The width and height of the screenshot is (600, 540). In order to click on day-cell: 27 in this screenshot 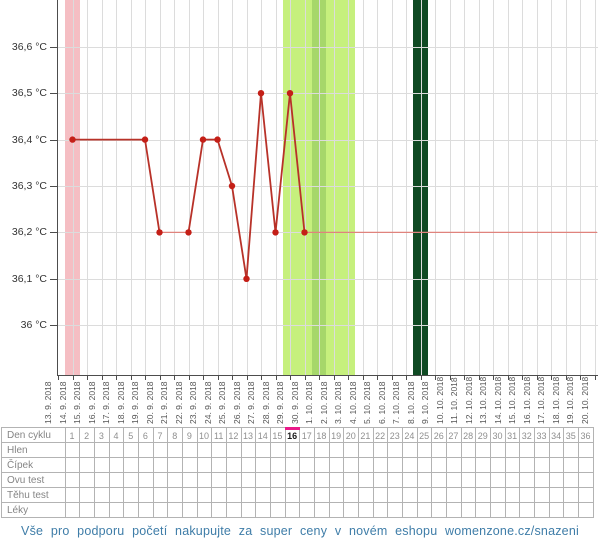, I will do `click(453, 435)`.